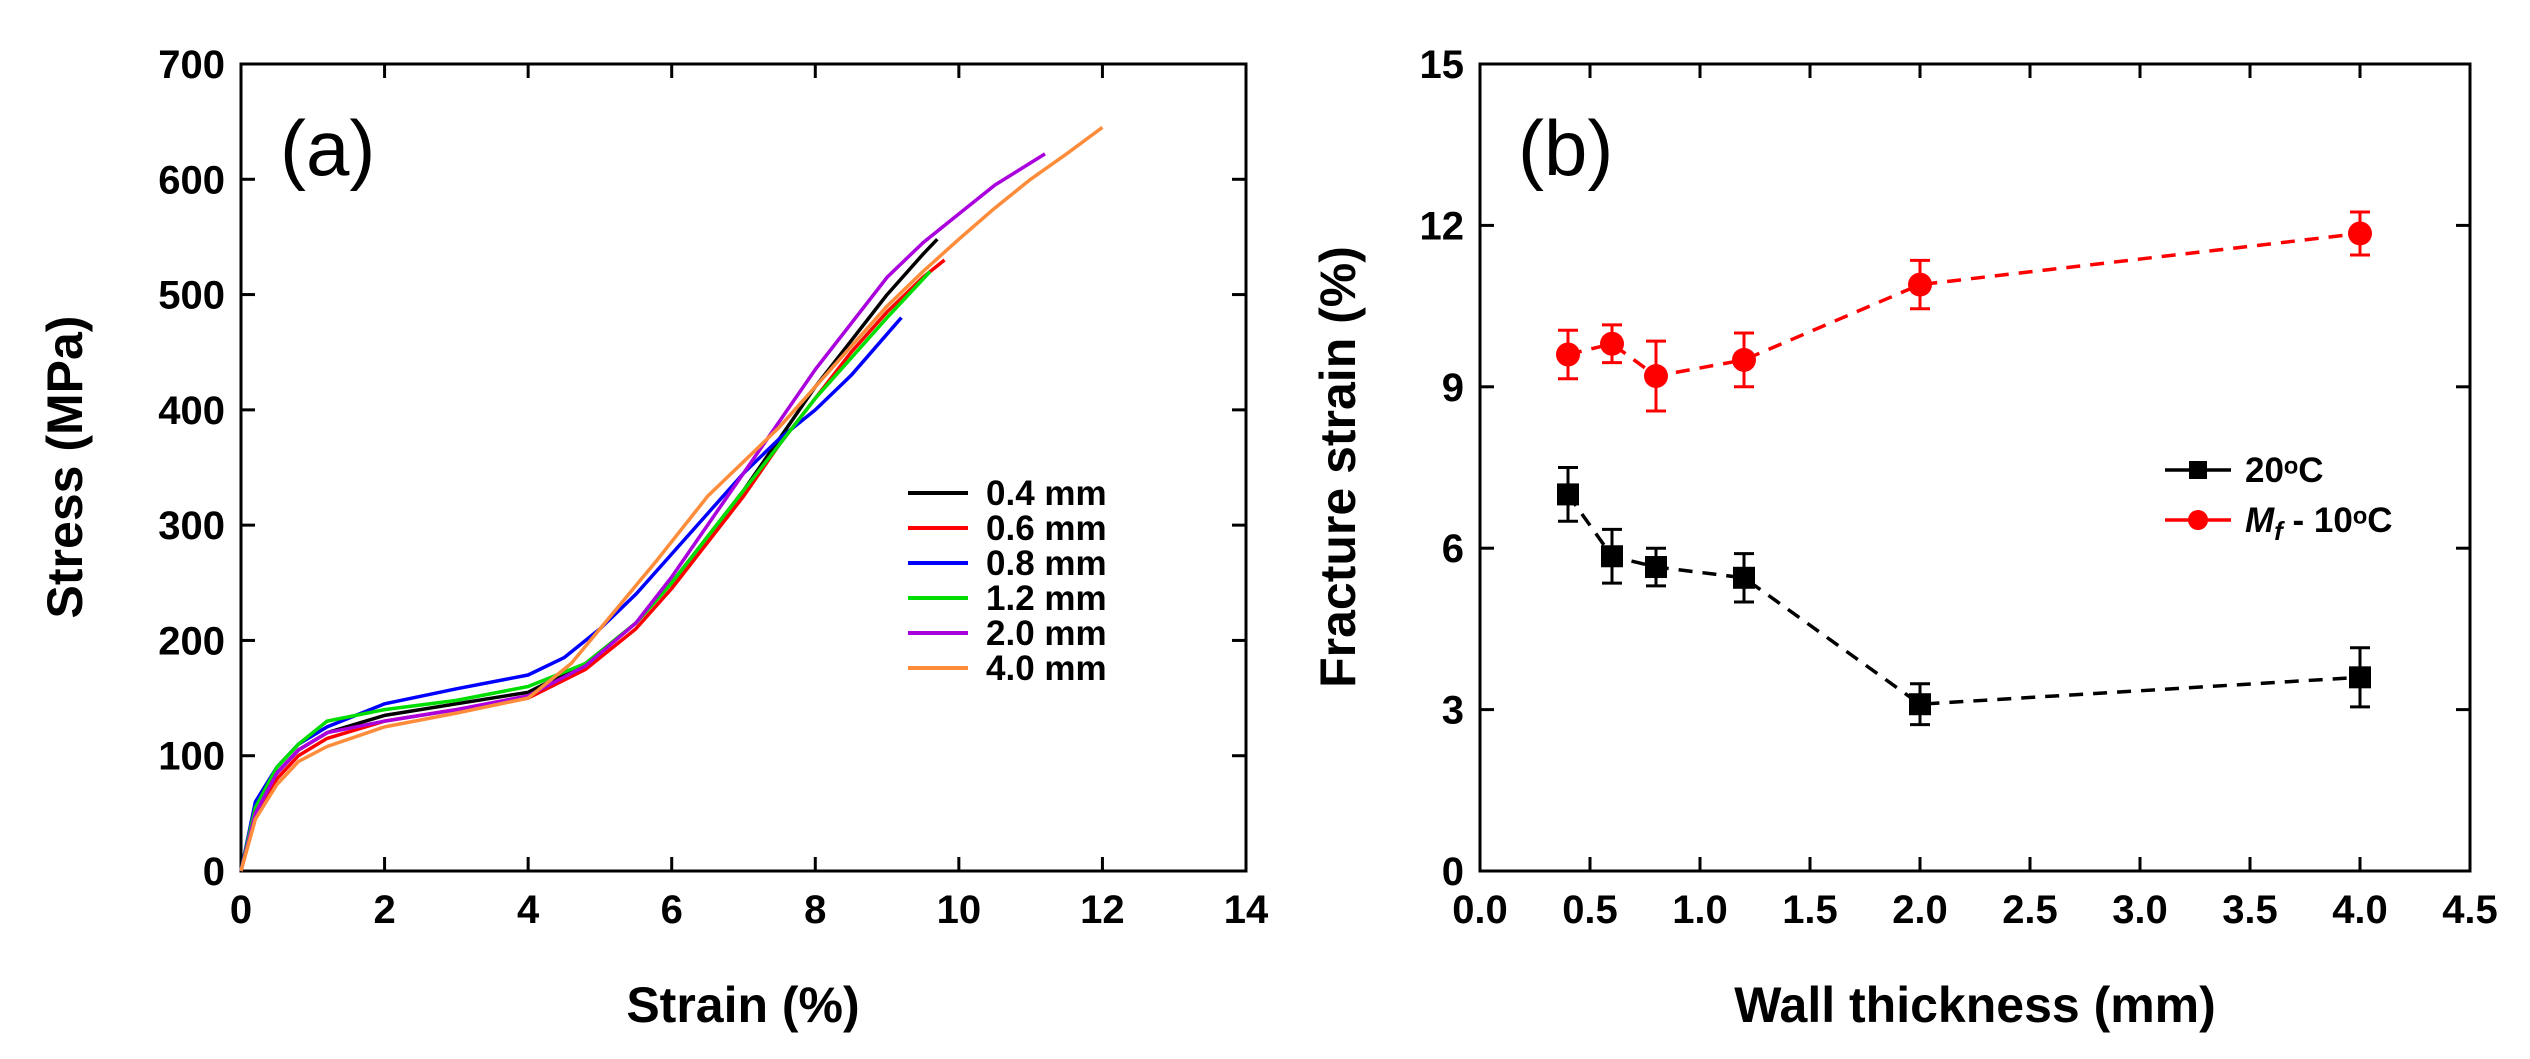  Describe the element at coordinates (528, 910) in the screenshot. I see `panel-a-x-tick-label: 4` at that location.